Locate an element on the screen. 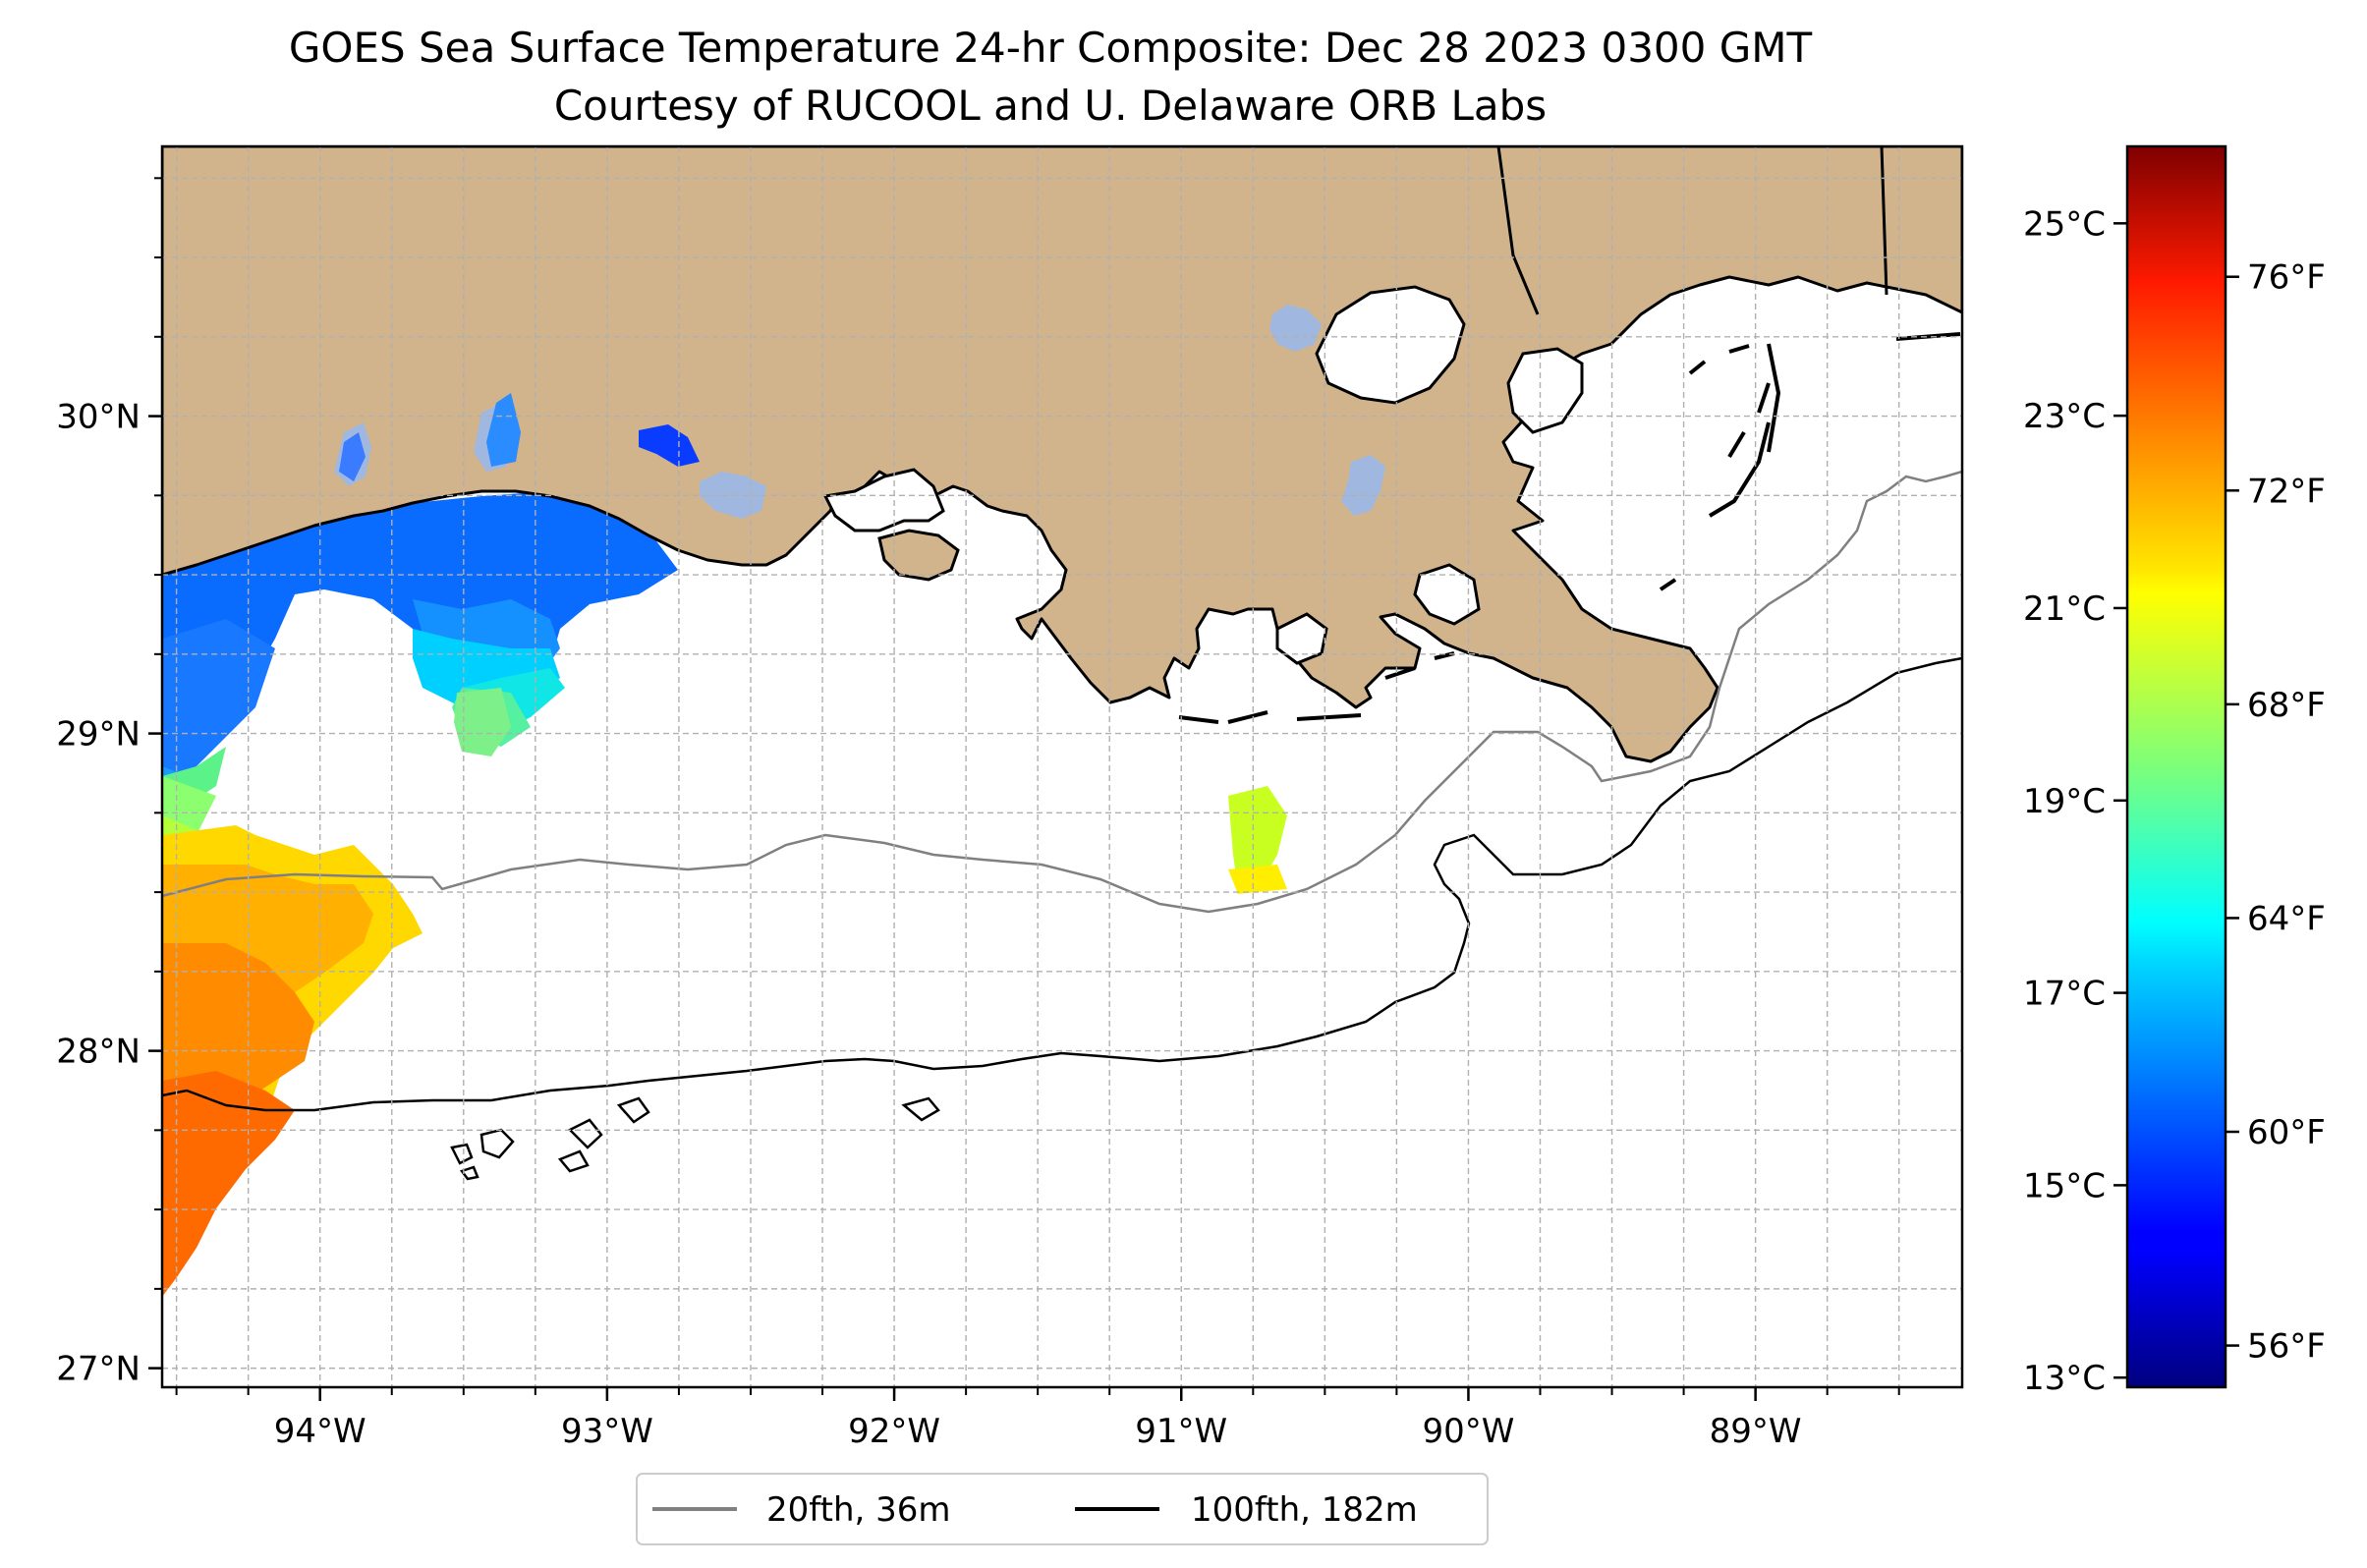  tick-label-lon: 91°W is located at coordinates (1181, 1431).